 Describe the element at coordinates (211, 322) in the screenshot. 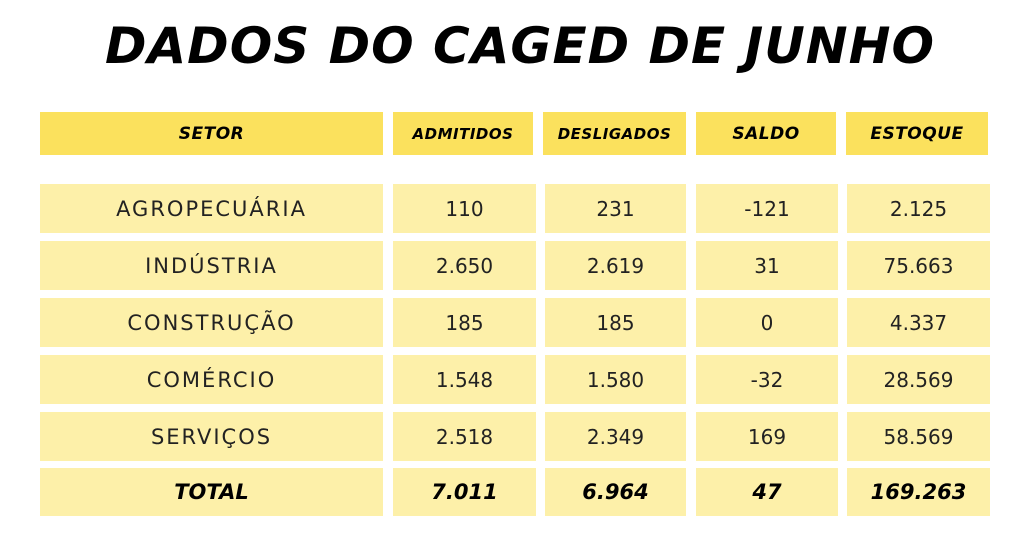

I see `row-sector-label: CONSTRUÇÃO` at that location.